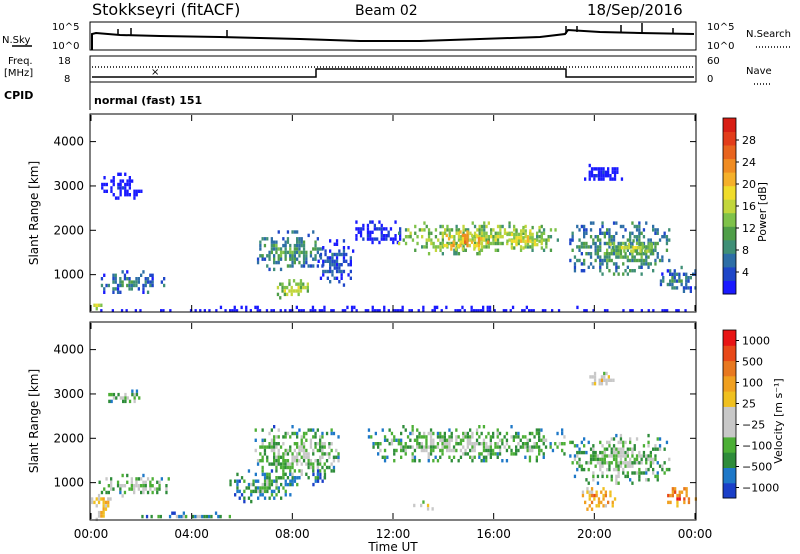  What do you see at coordinates (20, 61) in the screenshot?
I see `freq-label: Freq.` at bounding box center [20, 61].